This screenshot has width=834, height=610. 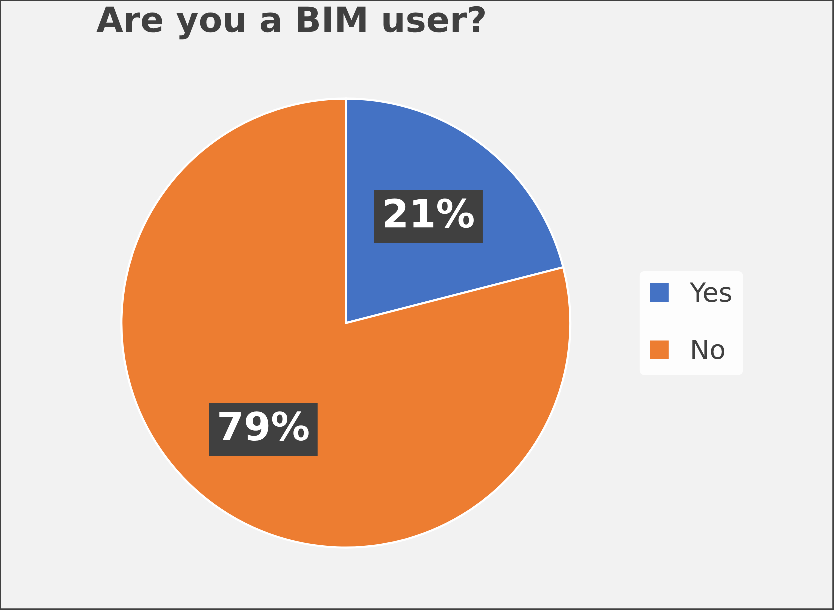 I want to click on chart-title: Are you a BIM user?, so click(x=290, y=23).